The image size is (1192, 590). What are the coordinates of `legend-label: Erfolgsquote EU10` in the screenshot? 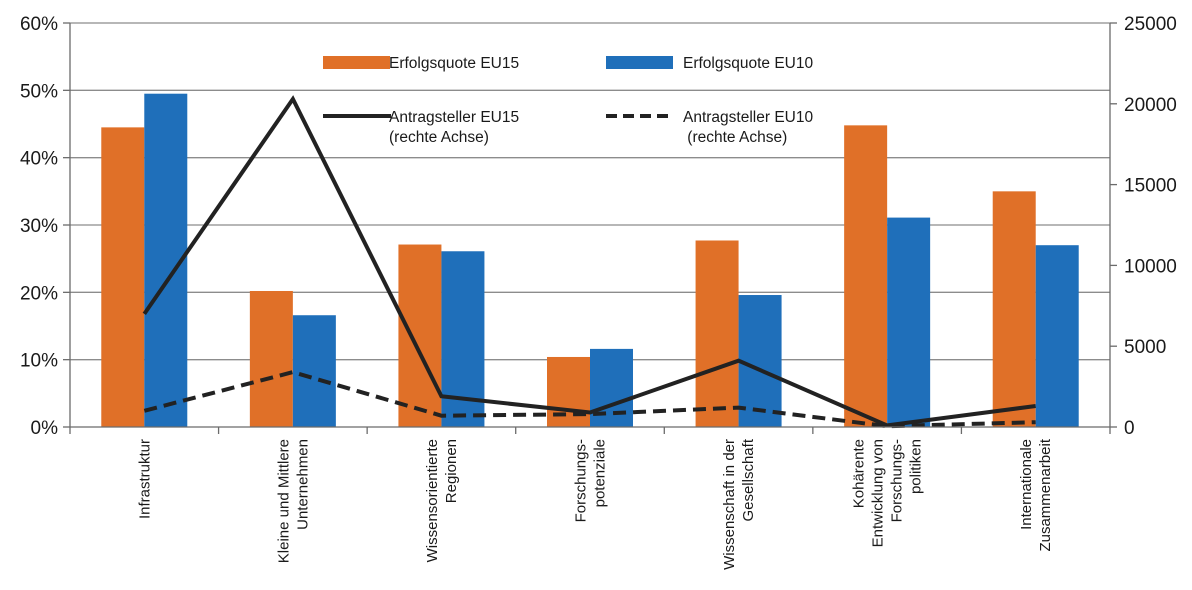 It's located at (748, 63).